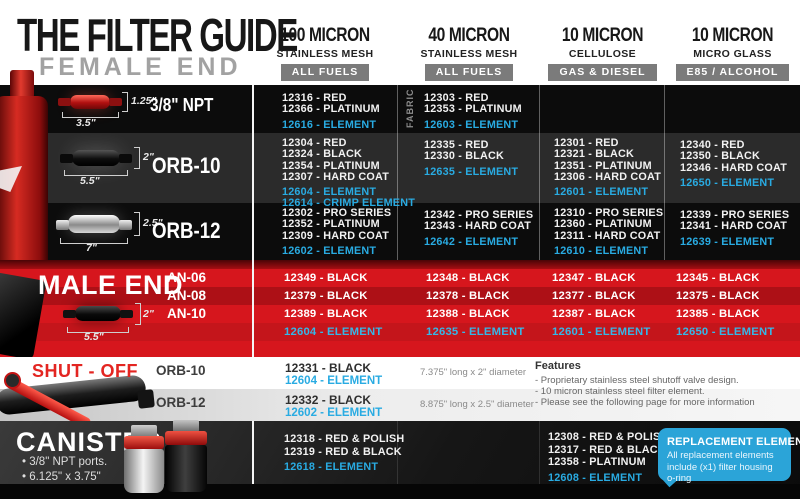 The image size is (800, 499). I want to click on divider-left-column-canister, so click(253, 452).